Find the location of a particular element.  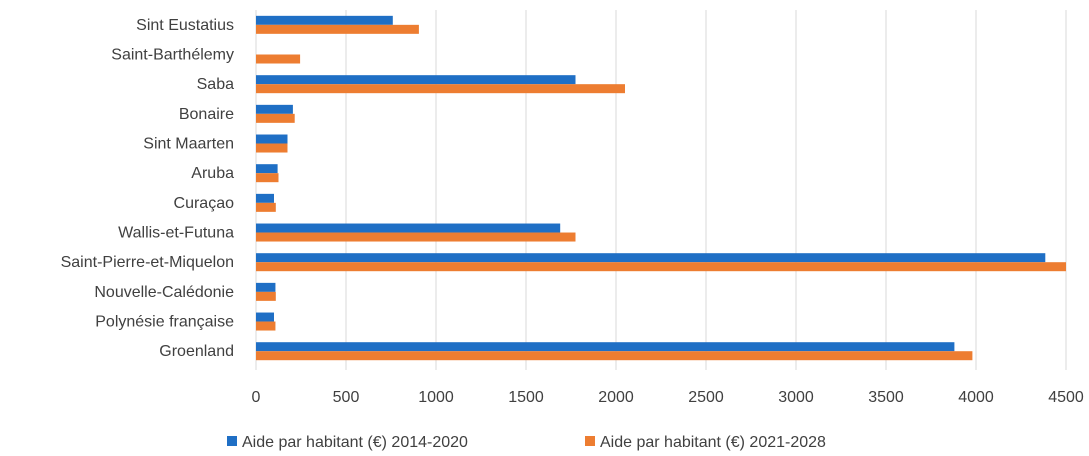

x-tick-label-1500: 1500 is located at coordinates (526, 397).